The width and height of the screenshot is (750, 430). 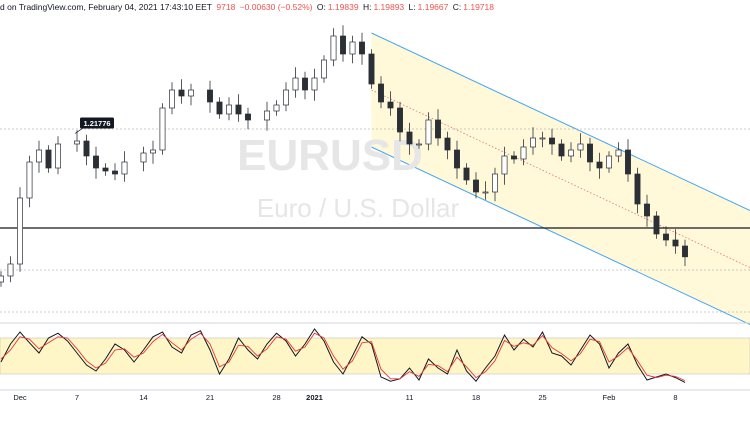 What do you see at coordinates (412, 7) in the screenshot?
I see `header-low-label: L:` at bounding box center [412, 7].